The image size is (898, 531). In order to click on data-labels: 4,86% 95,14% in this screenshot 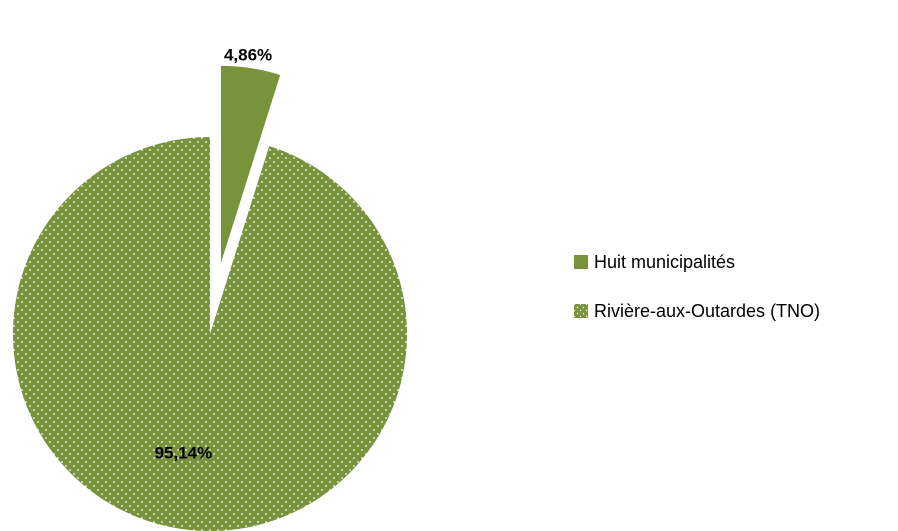, I will do `click(214, 253)`.